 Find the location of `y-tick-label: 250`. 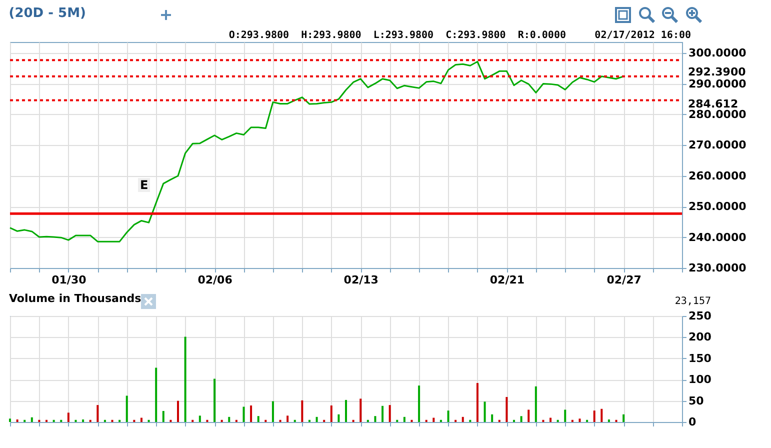

y-tick-label: 250 is located at coordinates (700, 316).